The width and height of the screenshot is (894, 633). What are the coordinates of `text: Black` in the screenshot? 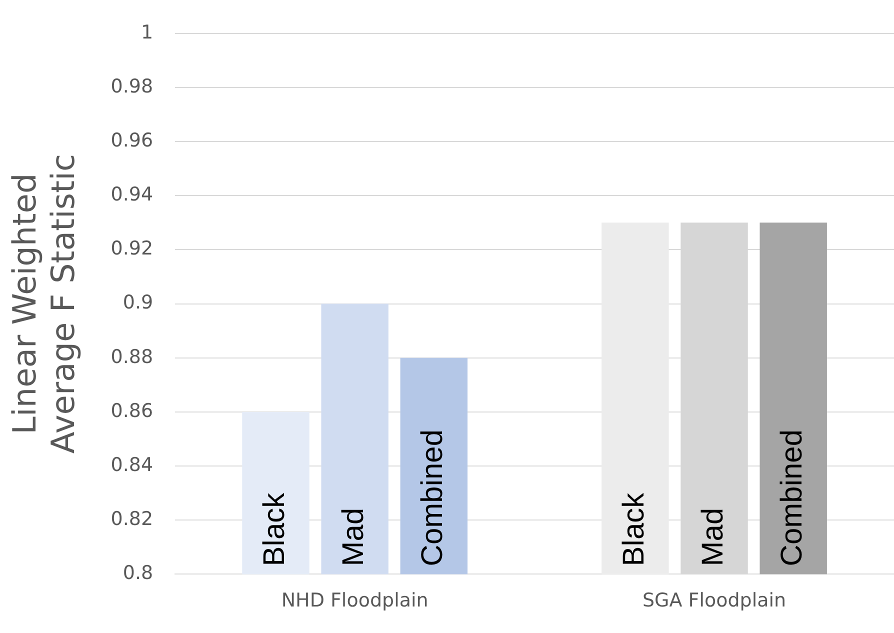 It's located at (633, 529).